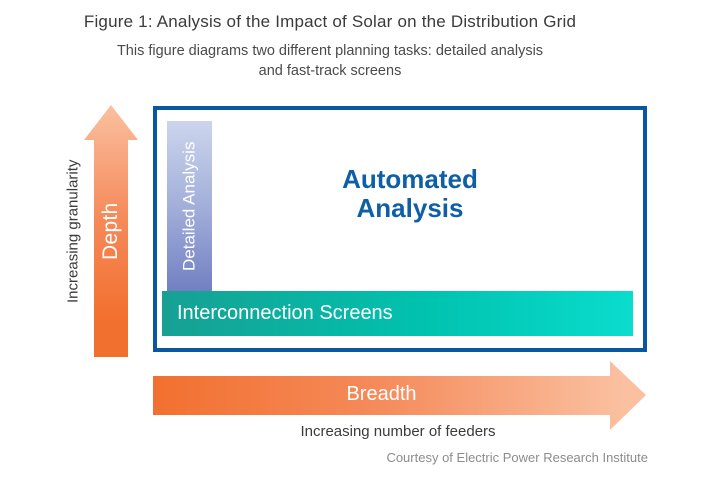 The height and width of the screenshot is (485, 720). What do you see at coordinates (381, 394) in the screenshot?
I see `breadth-axis-label: Breadth` at bounding box center [381, 394].